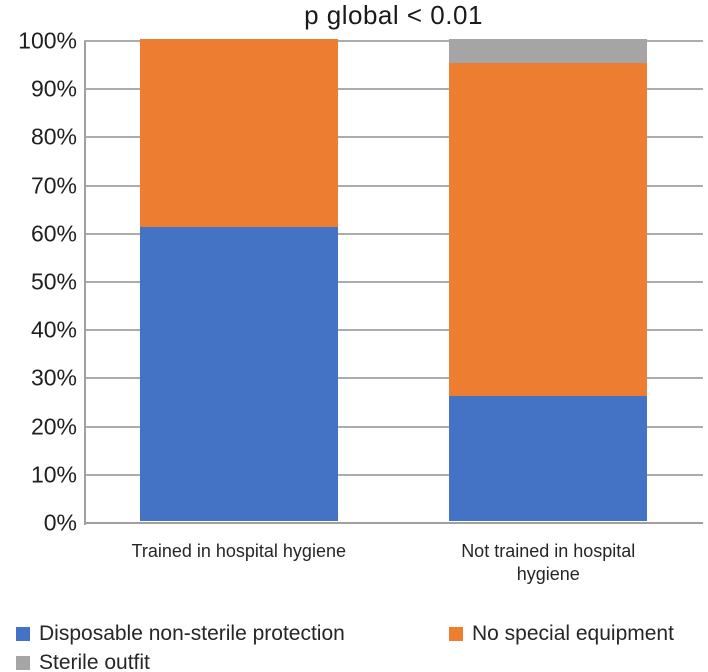 The height and width of the screenshot is (672, 708). What do you see at coordinates (238, 551) in the screenshot?
I see `x-category-label: Trained in hospital hygiene` at bounding box center [238, 551].